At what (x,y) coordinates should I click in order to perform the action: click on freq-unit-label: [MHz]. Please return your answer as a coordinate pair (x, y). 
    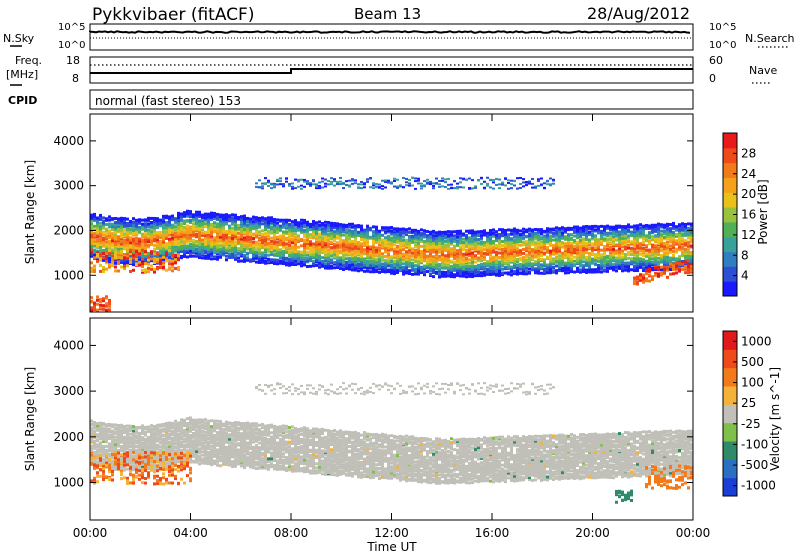
    Looking at the image, I should click on (22, 74).